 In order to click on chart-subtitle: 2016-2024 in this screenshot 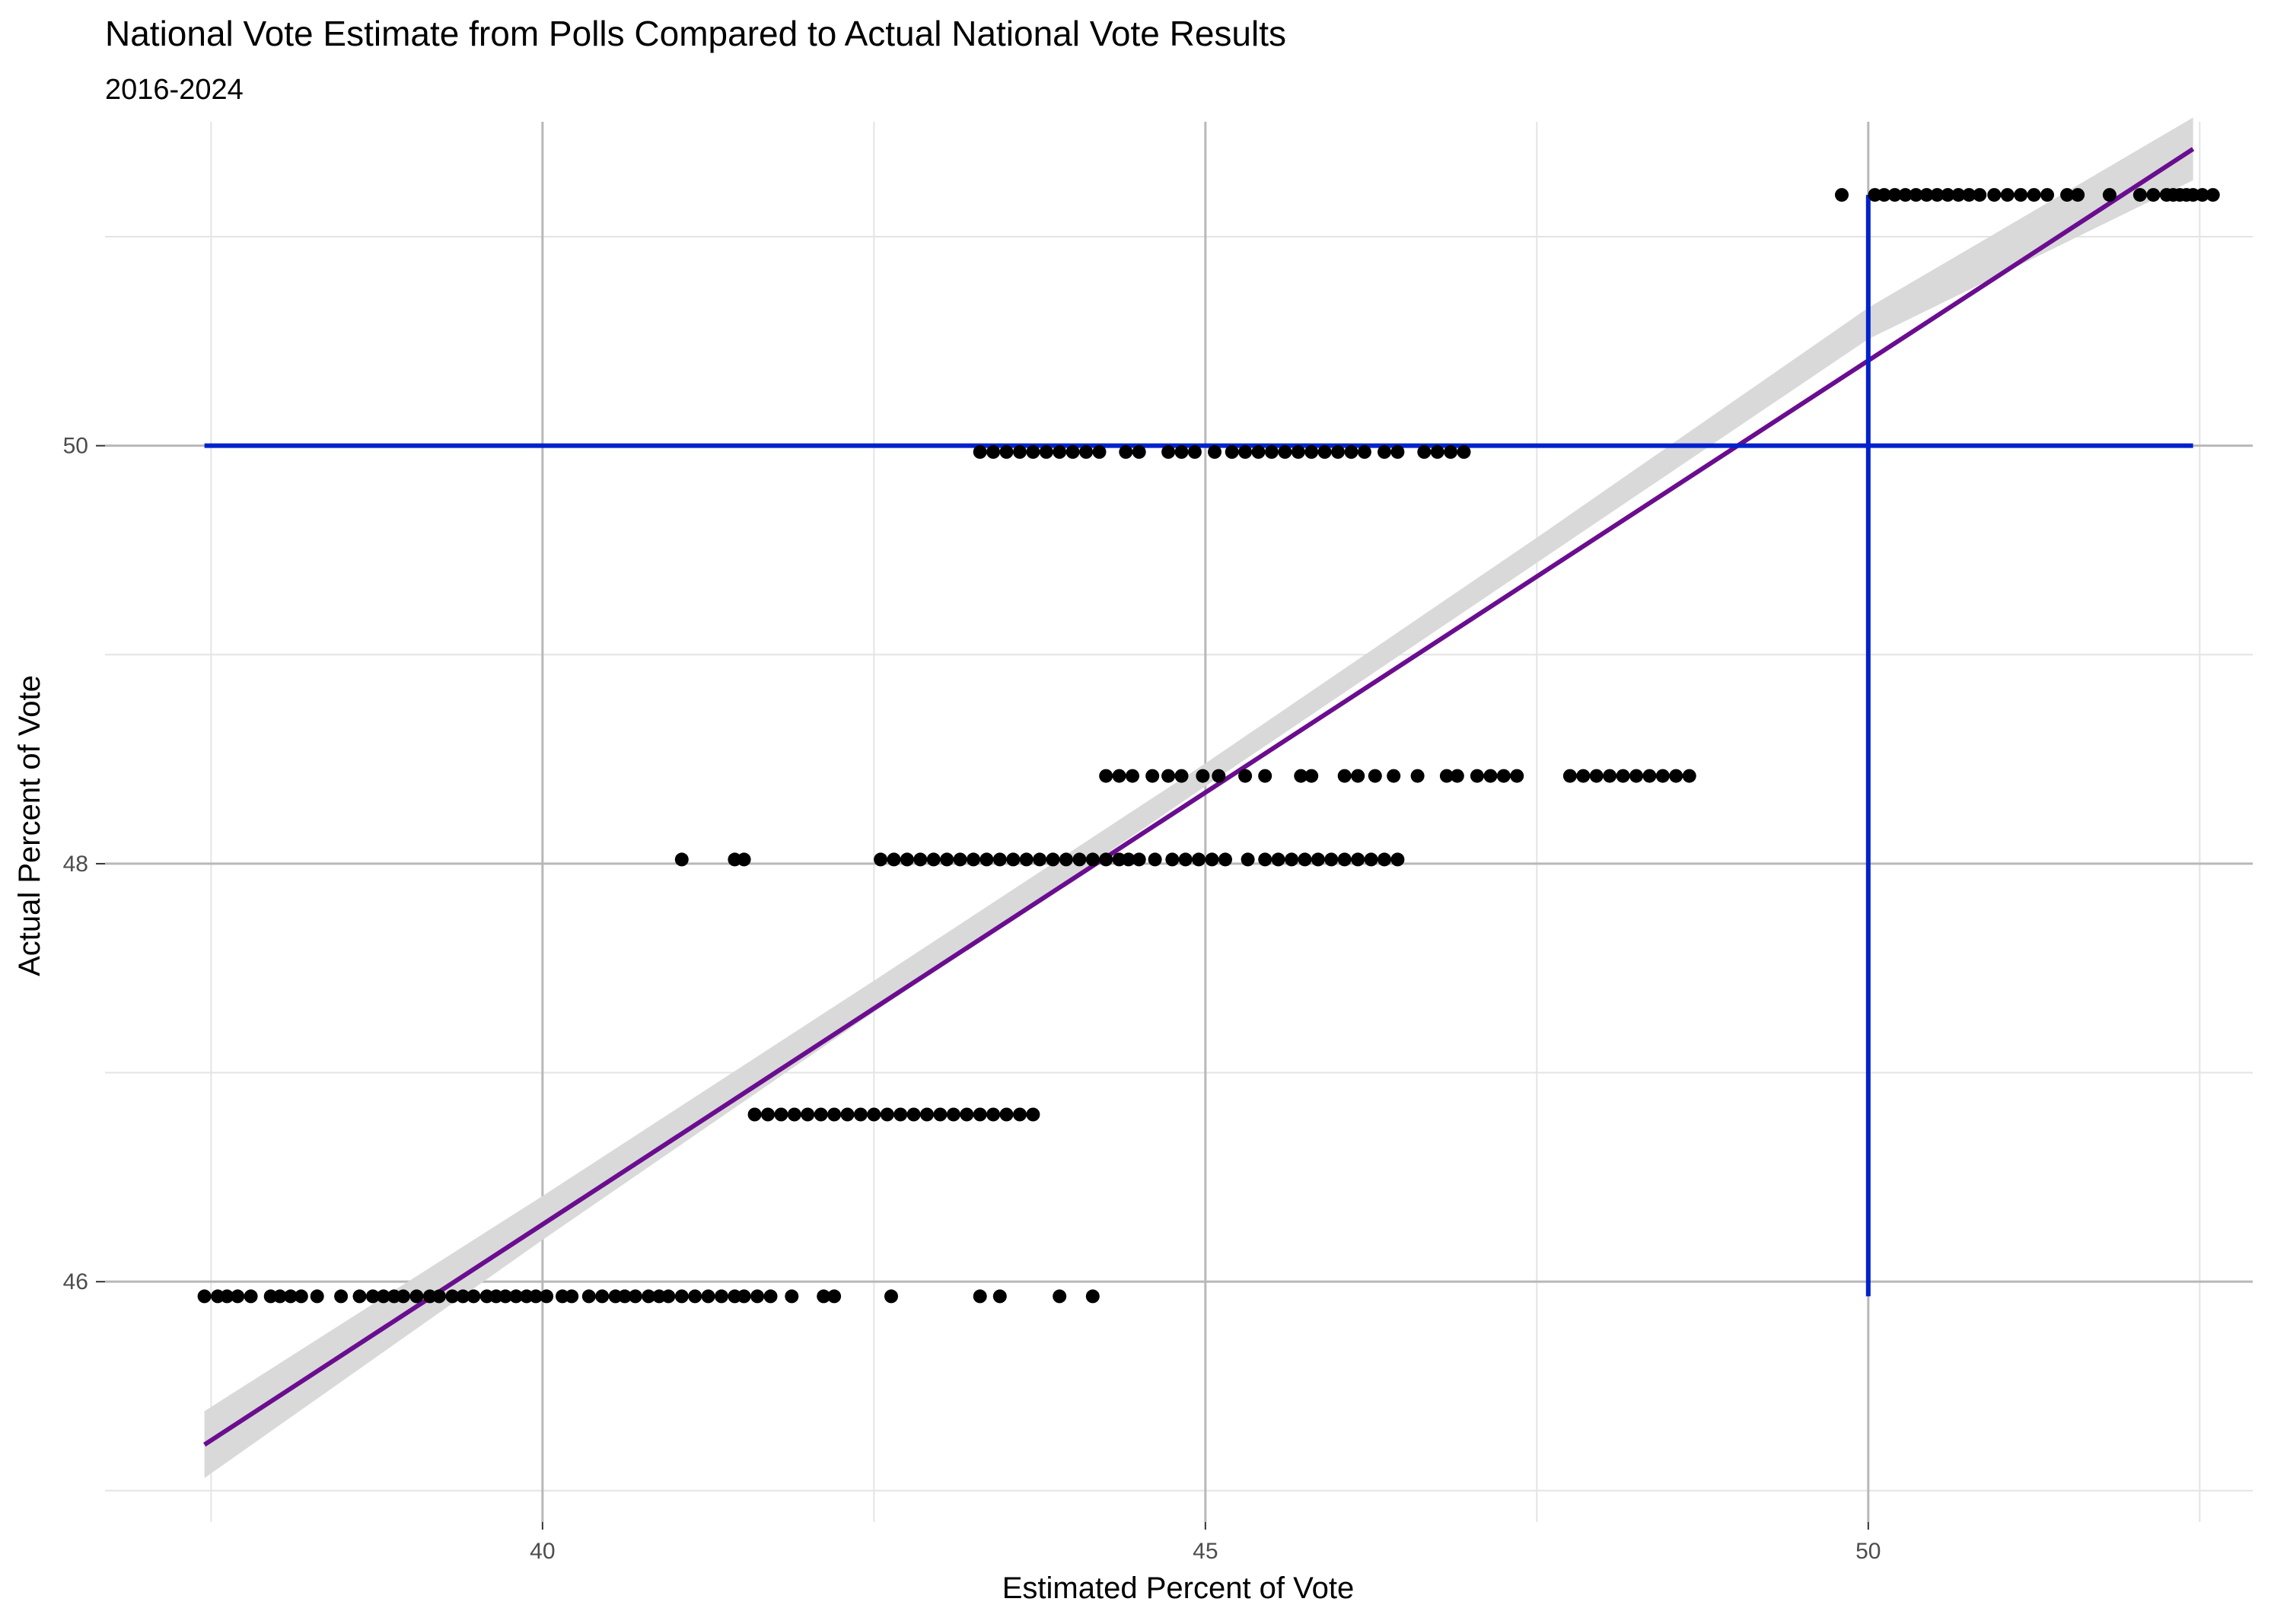, I will do `click(175, 90)`.